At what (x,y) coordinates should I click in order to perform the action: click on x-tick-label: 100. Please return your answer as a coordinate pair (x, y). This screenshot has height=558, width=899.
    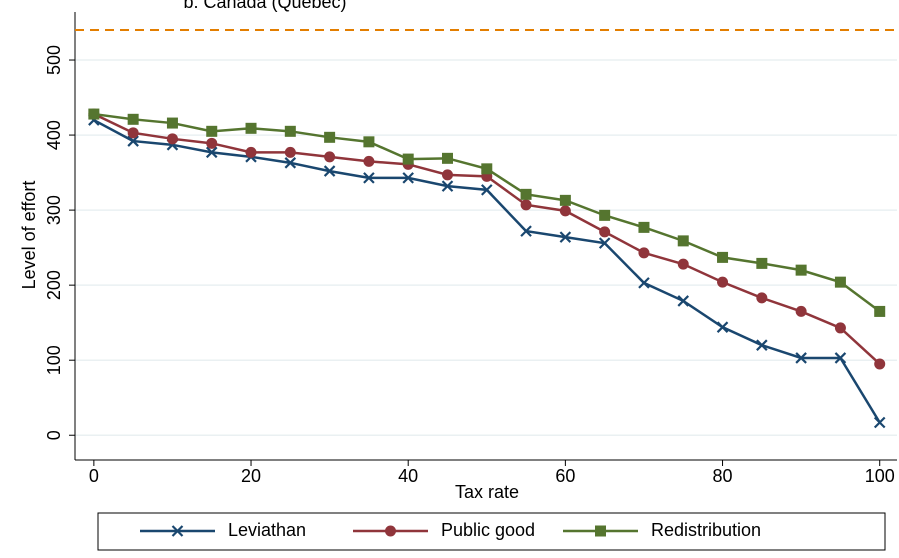
    Looking at the image, I should click on (880, 476).